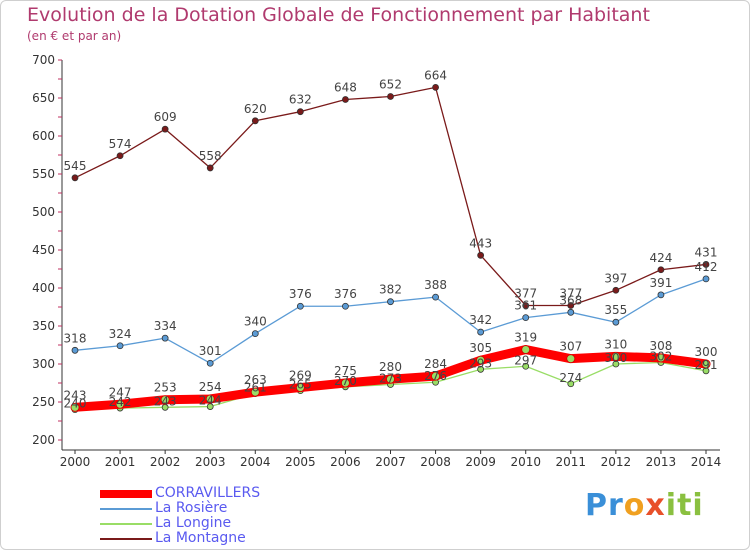 The height and width of the screenshot is (550, 750). Describe the element at coordinates (210, 156) in the screenshot. I see `data-label: 558` at that location.